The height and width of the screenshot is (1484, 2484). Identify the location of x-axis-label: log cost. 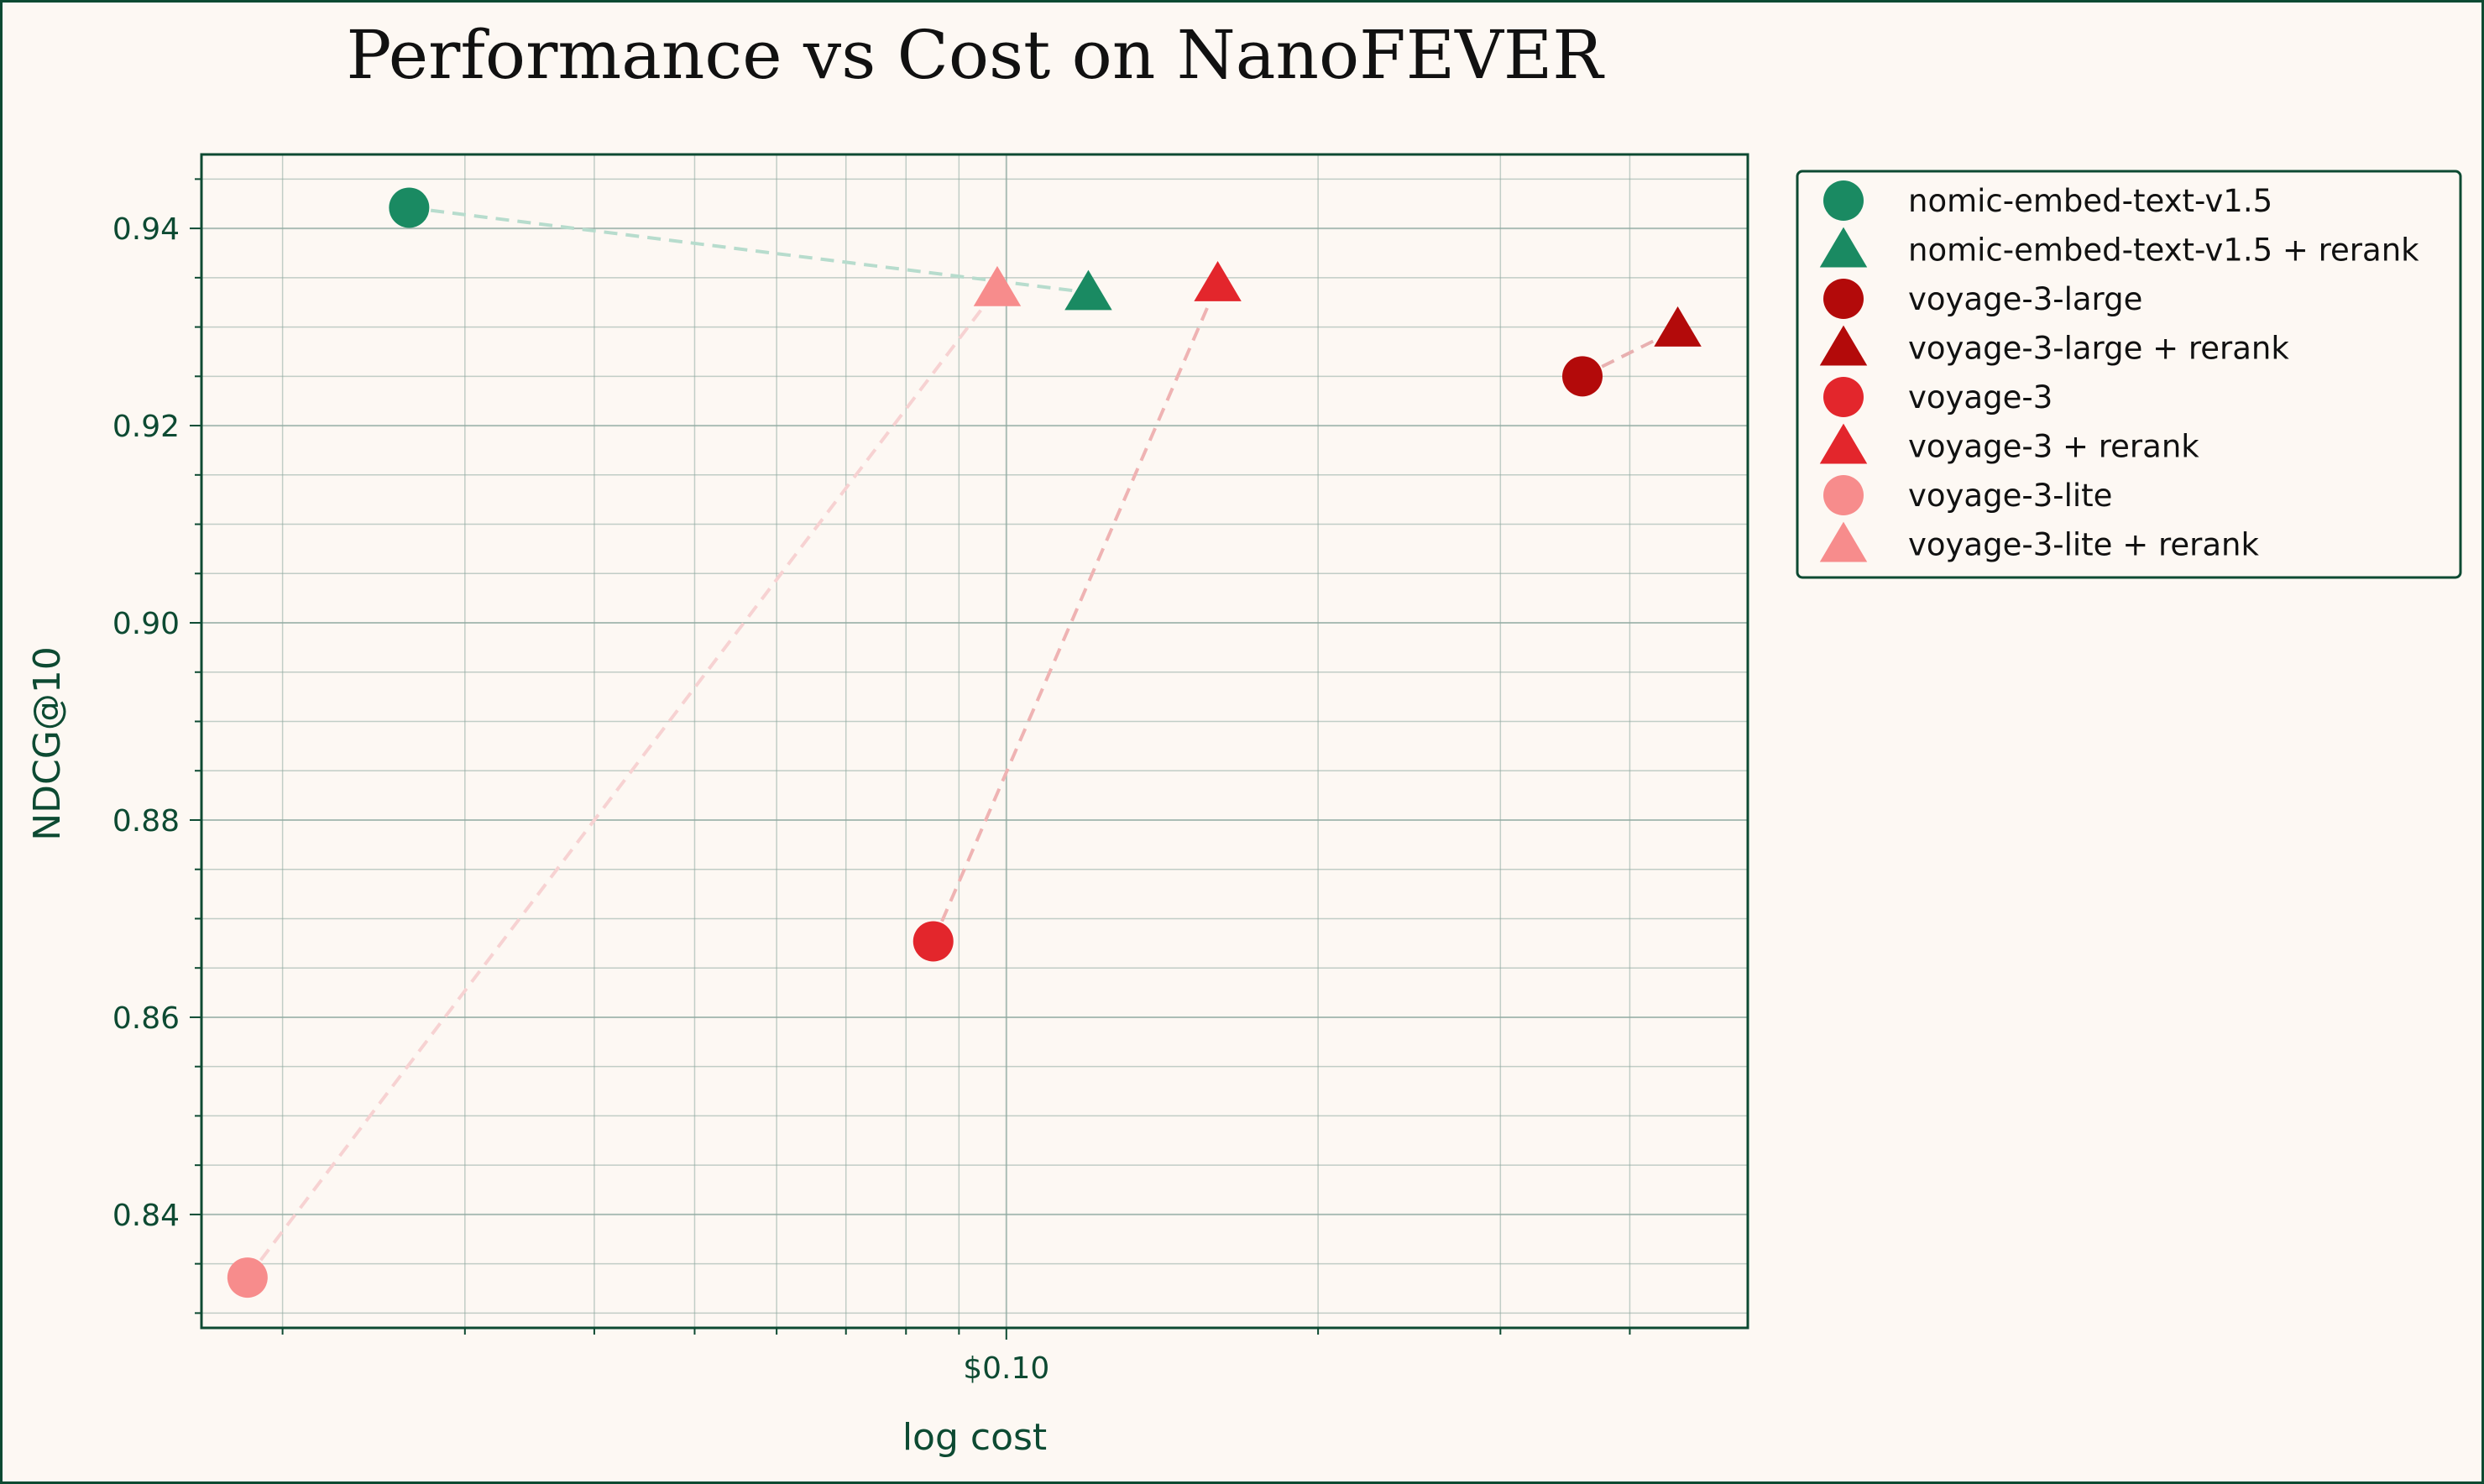
(974, 1437).